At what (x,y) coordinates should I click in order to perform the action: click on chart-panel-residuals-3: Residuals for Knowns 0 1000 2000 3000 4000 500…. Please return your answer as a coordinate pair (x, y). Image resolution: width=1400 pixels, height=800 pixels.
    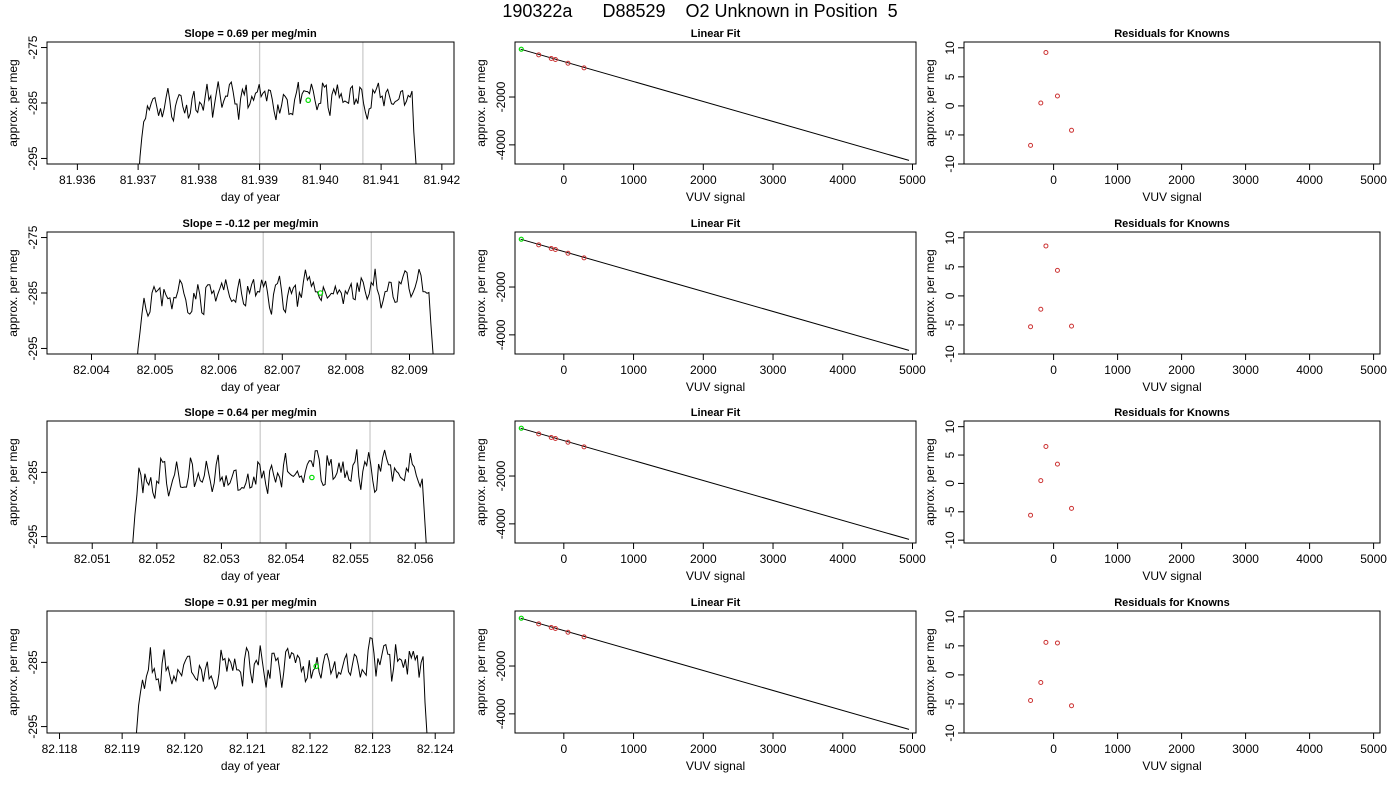
    Looking at the image, I should click on (1155, 495).